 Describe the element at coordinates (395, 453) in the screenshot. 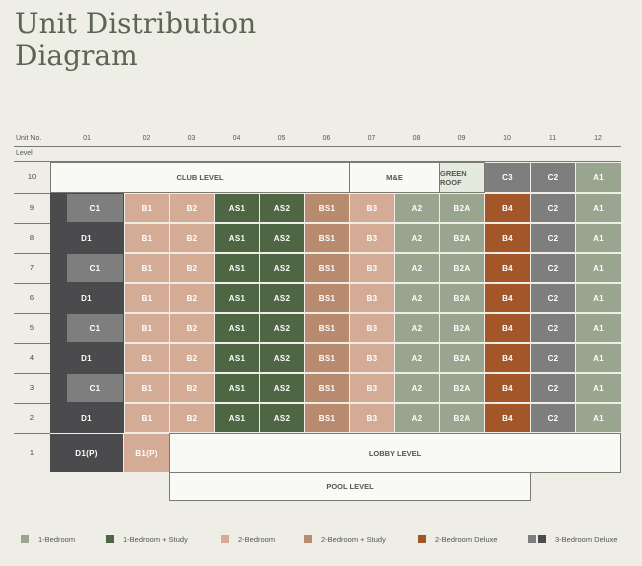

I see `lobby-level: LOBBY LEVEL` at that location.